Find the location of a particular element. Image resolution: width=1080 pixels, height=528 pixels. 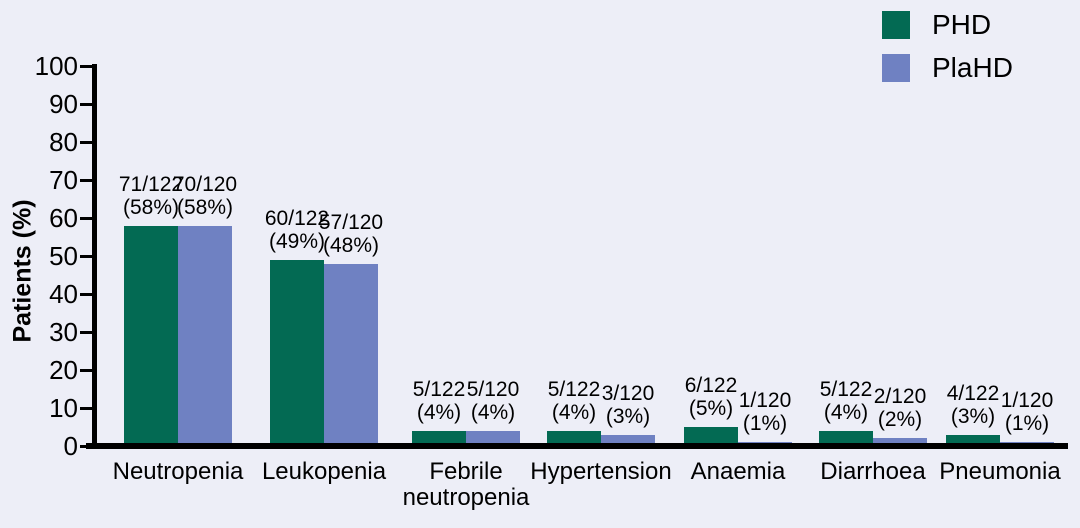

category-label-6: Pneumonia is located at coordinates (1000, 471).